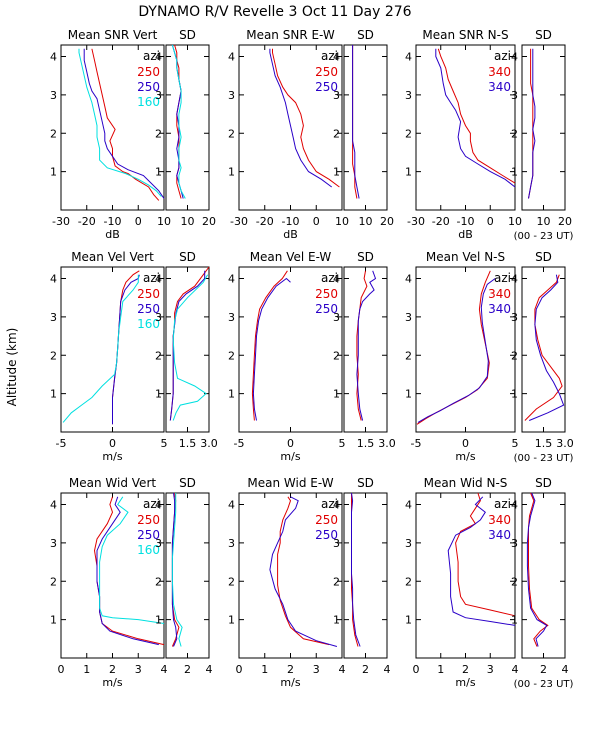 This screenshot has height=750, width=600. I want to click on x-tick-label: 3, so click(316, 669).